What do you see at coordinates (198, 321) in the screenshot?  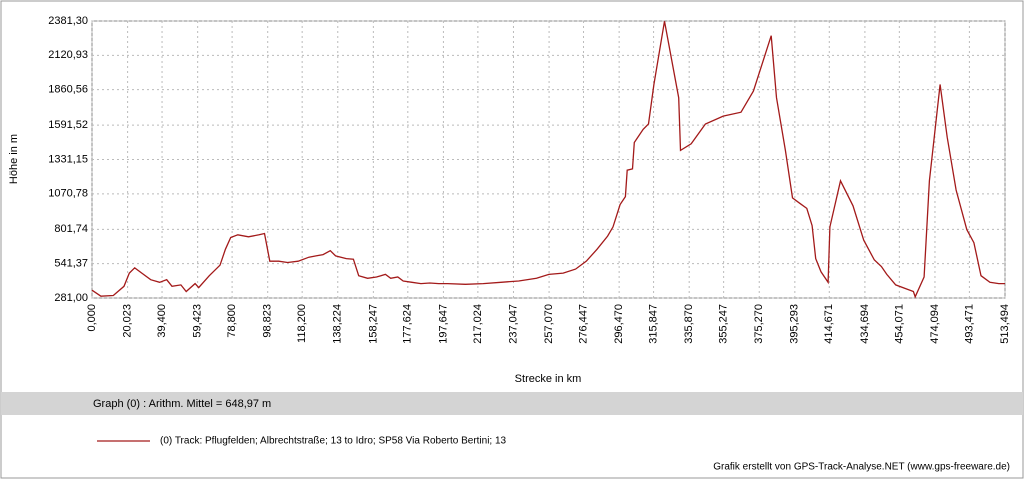 I see `x-tick-label: 59,423` at bounding box center [198, 321].